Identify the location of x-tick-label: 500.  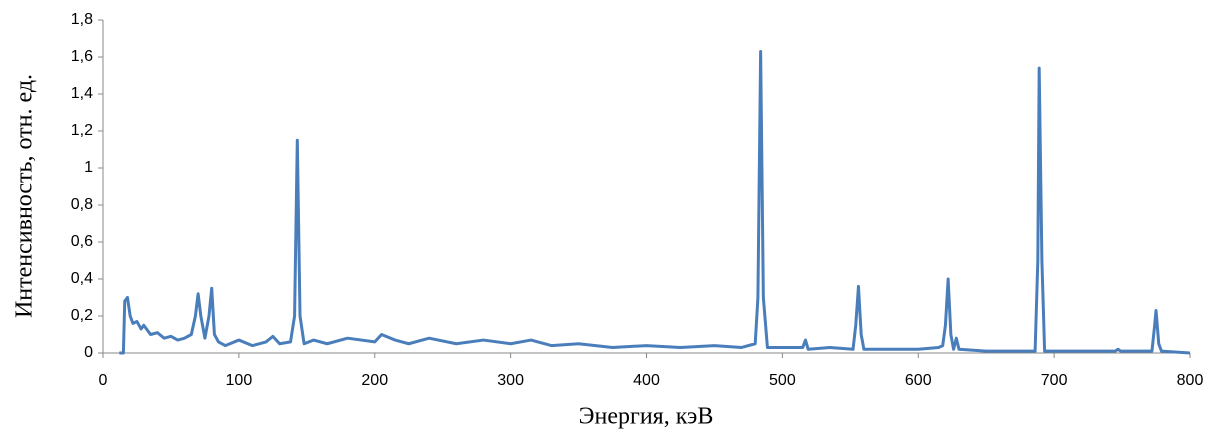
(782, 380).